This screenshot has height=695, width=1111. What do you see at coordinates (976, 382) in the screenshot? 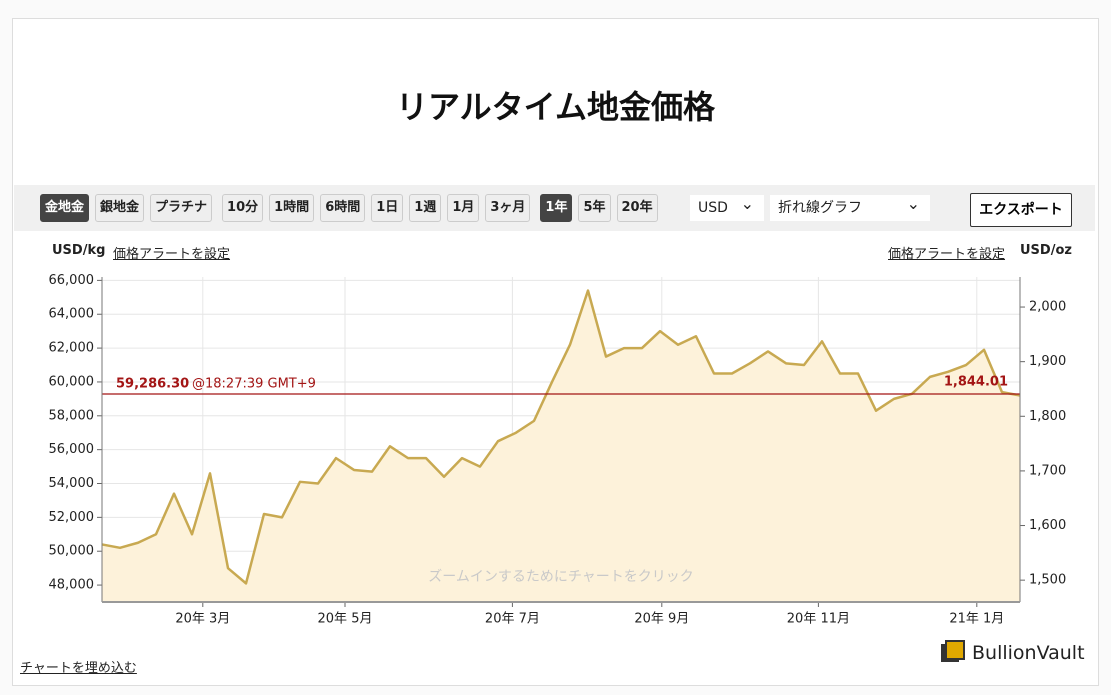
I see `reference-y2-label: 1,844.01` at bounding box center [976, 382].